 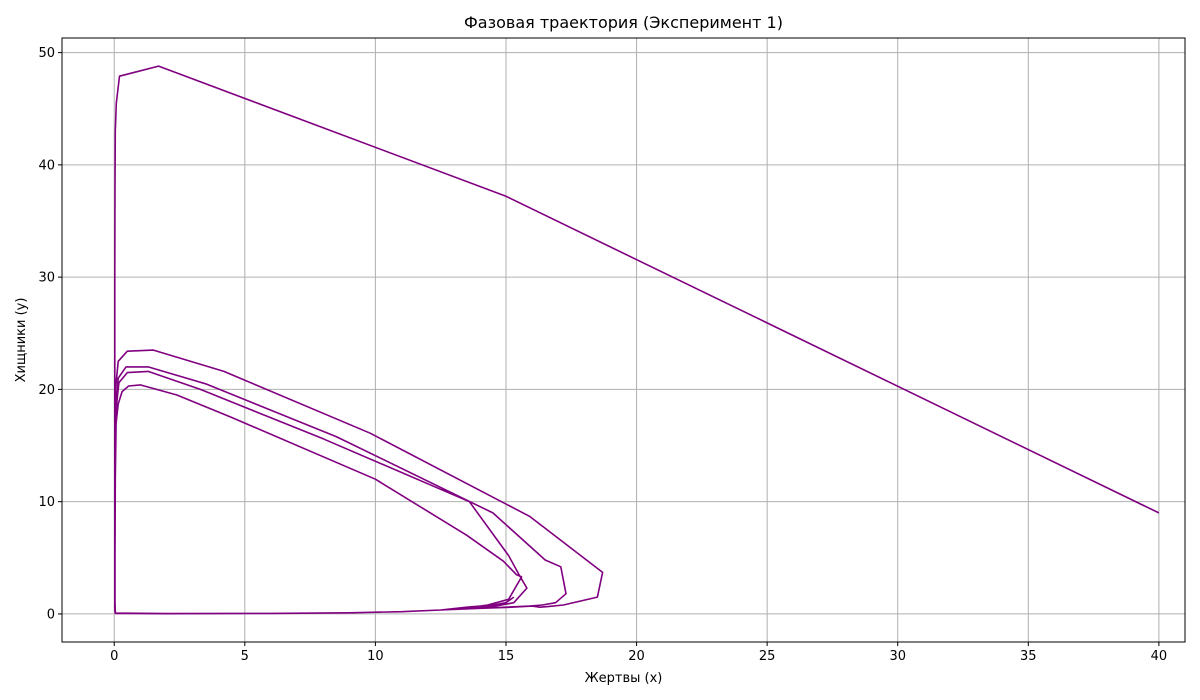 What do you see at coordinates (506, 656) in the screenshot?
I see `x-tick-label: 15` at bounding box center [506, 656].